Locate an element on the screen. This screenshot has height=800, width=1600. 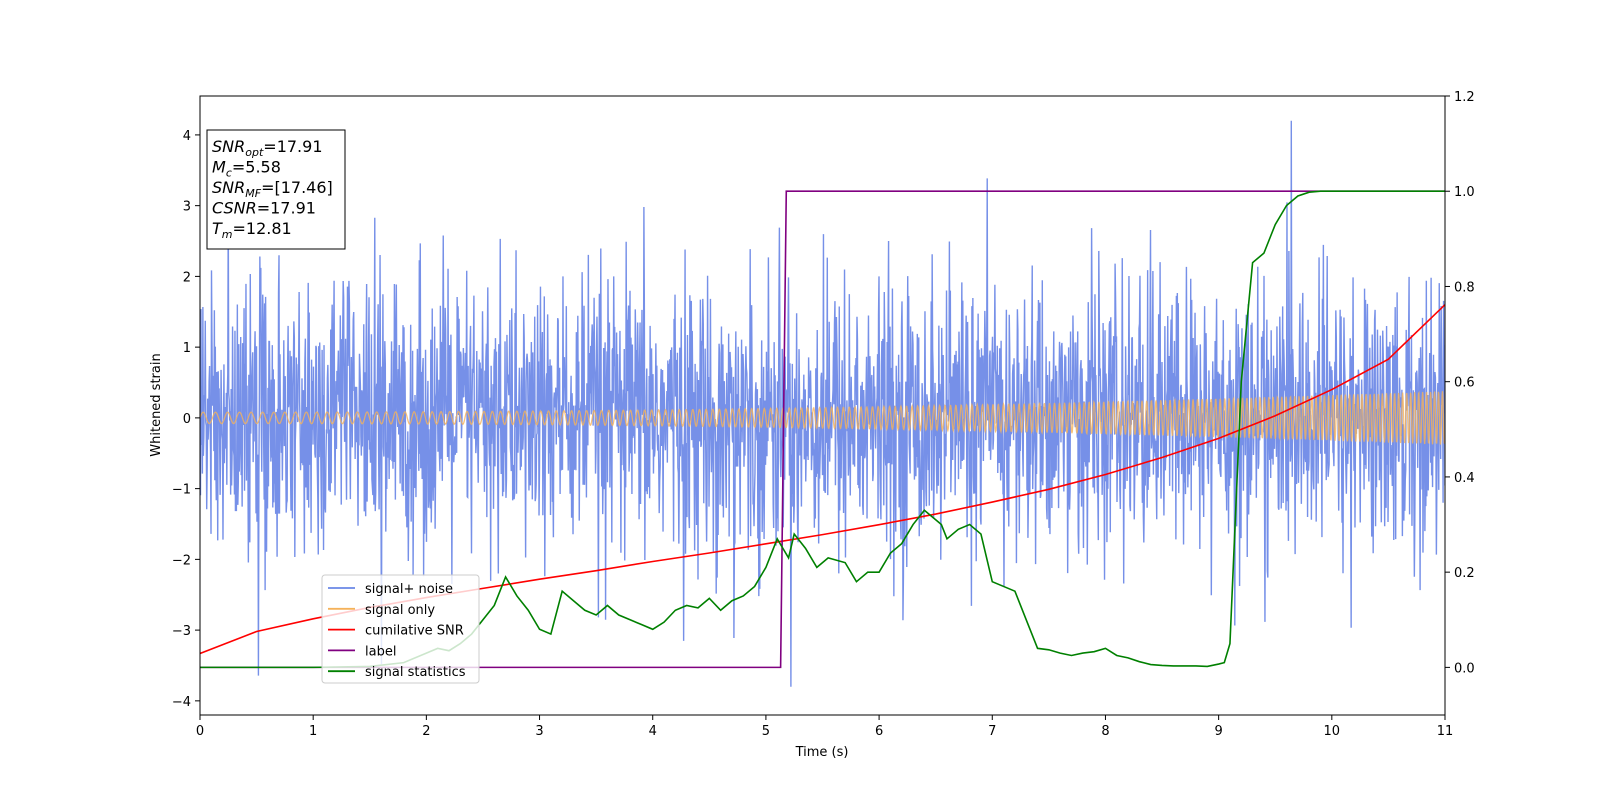
series-signal-only is located at coordinates (822, 417).